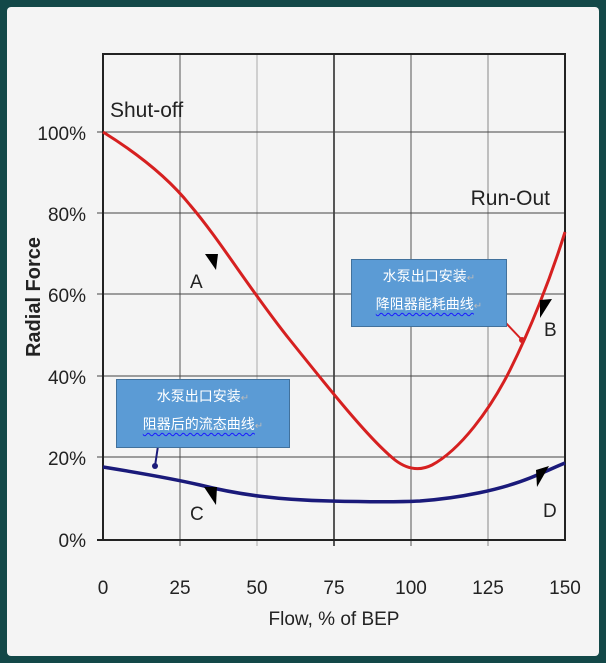  I want to click on red-callout-pointer, so click(513, 331).